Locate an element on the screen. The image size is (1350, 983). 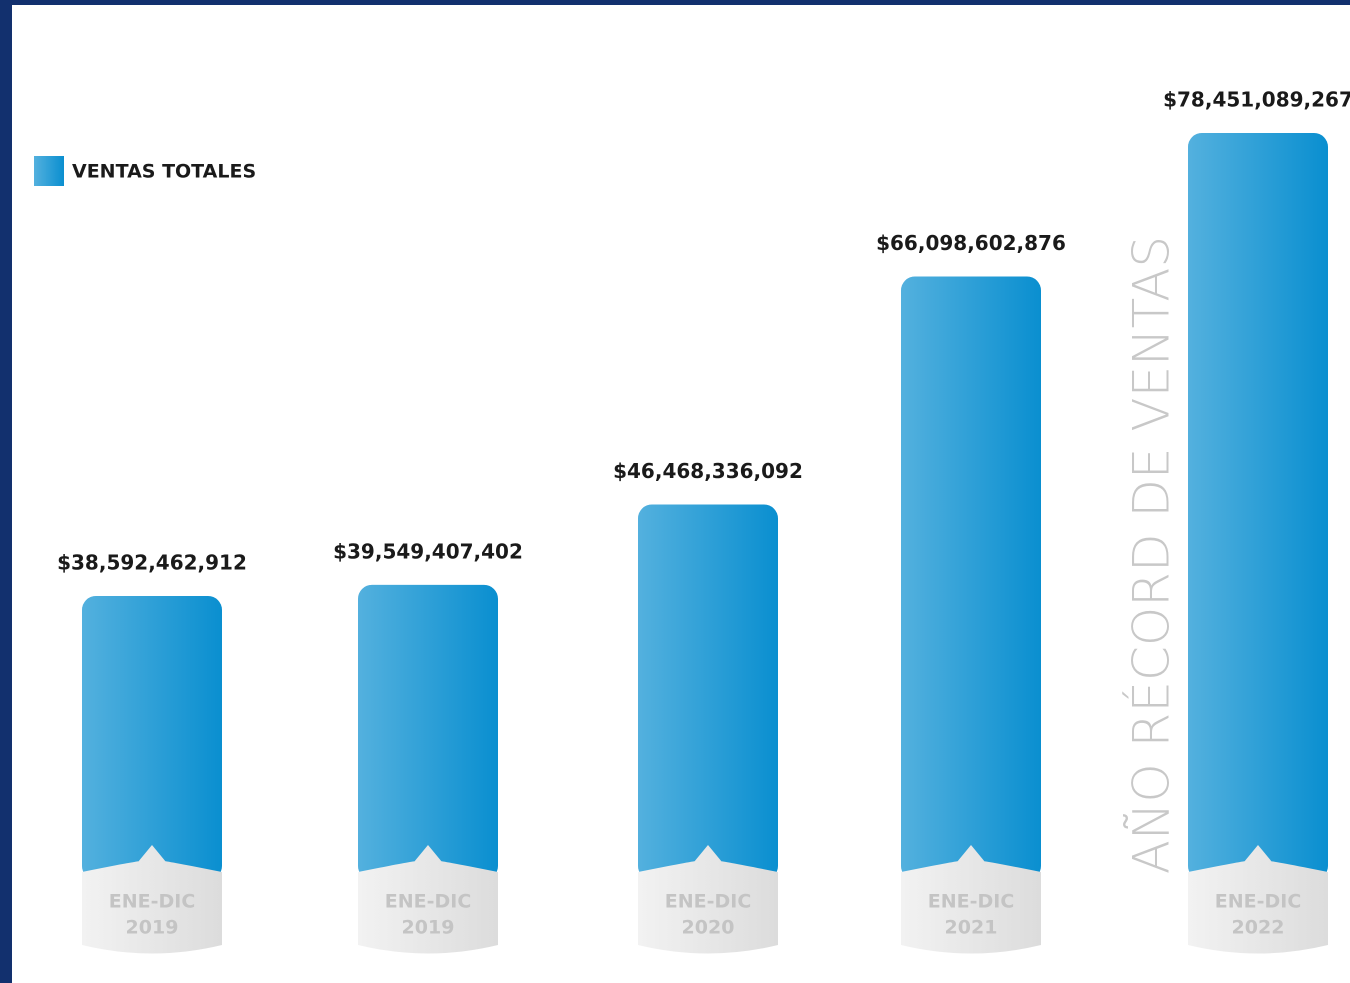
annotation: AÑO RÉCORD DE VENTAS is located at coordinates (1151, 555).